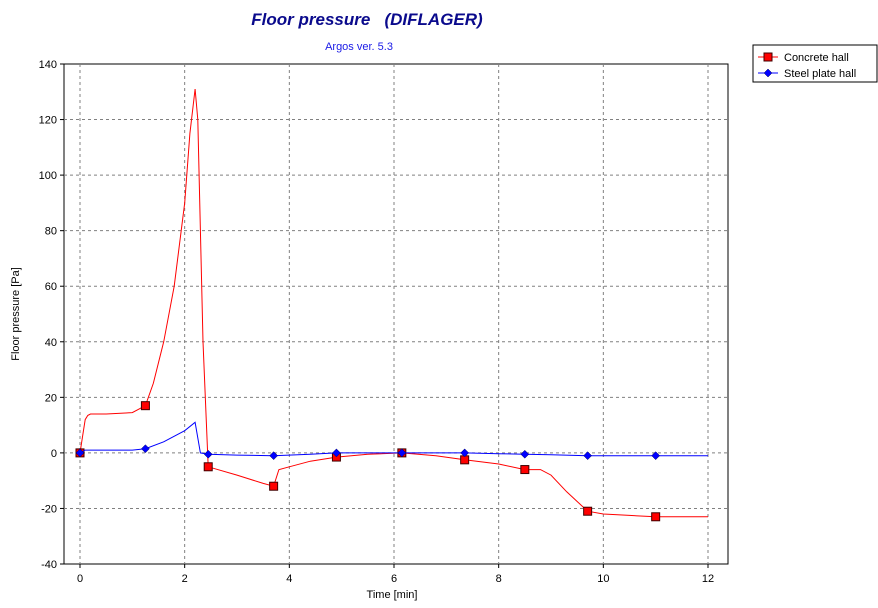 This screenshot has width=878, height=608. I want to click on x-axis-label: Time [min], so click(392, 595).